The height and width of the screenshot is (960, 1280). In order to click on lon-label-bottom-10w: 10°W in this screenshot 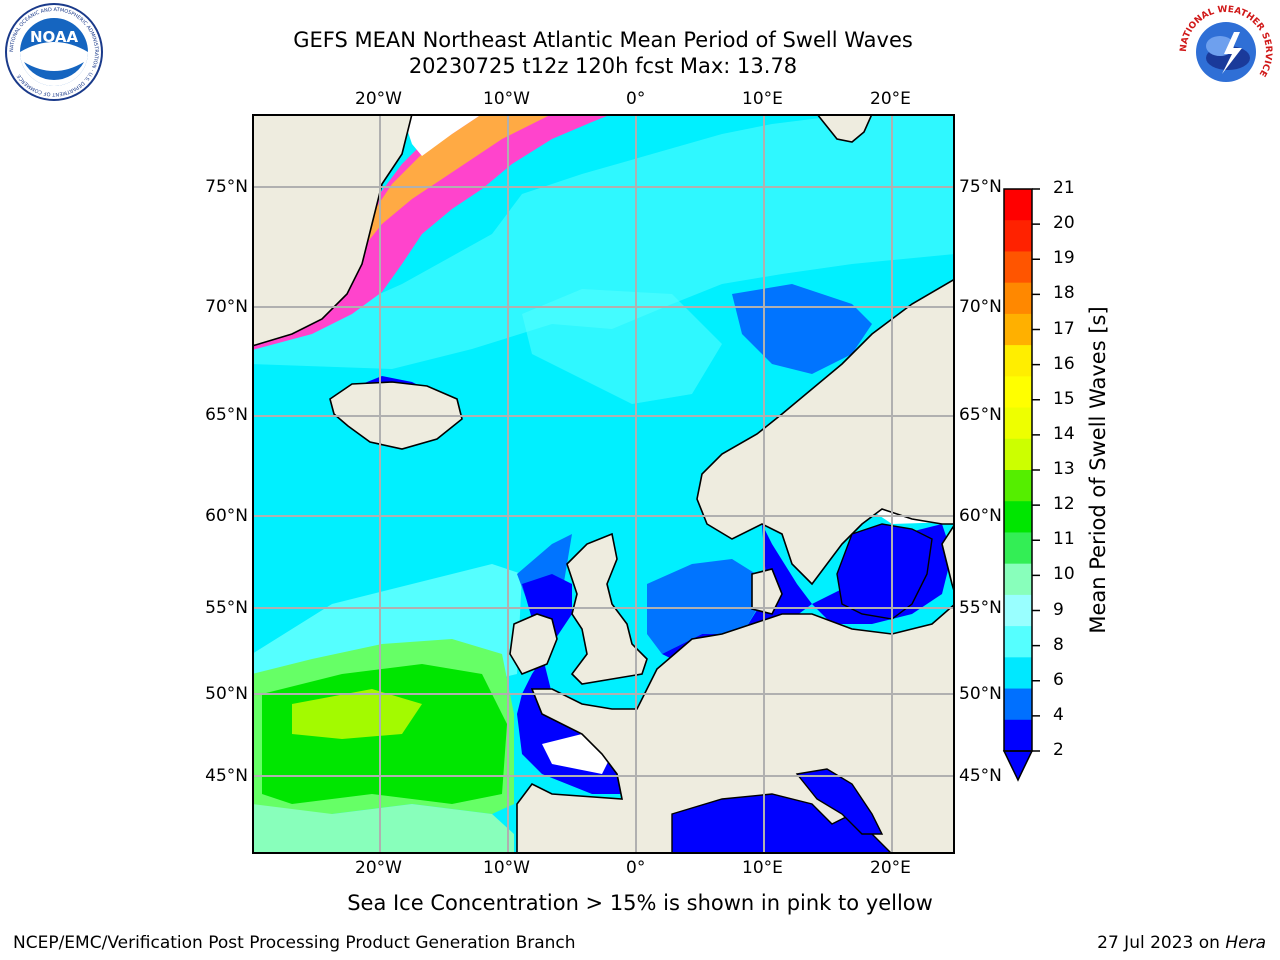, I will do `click(506, 868)`.